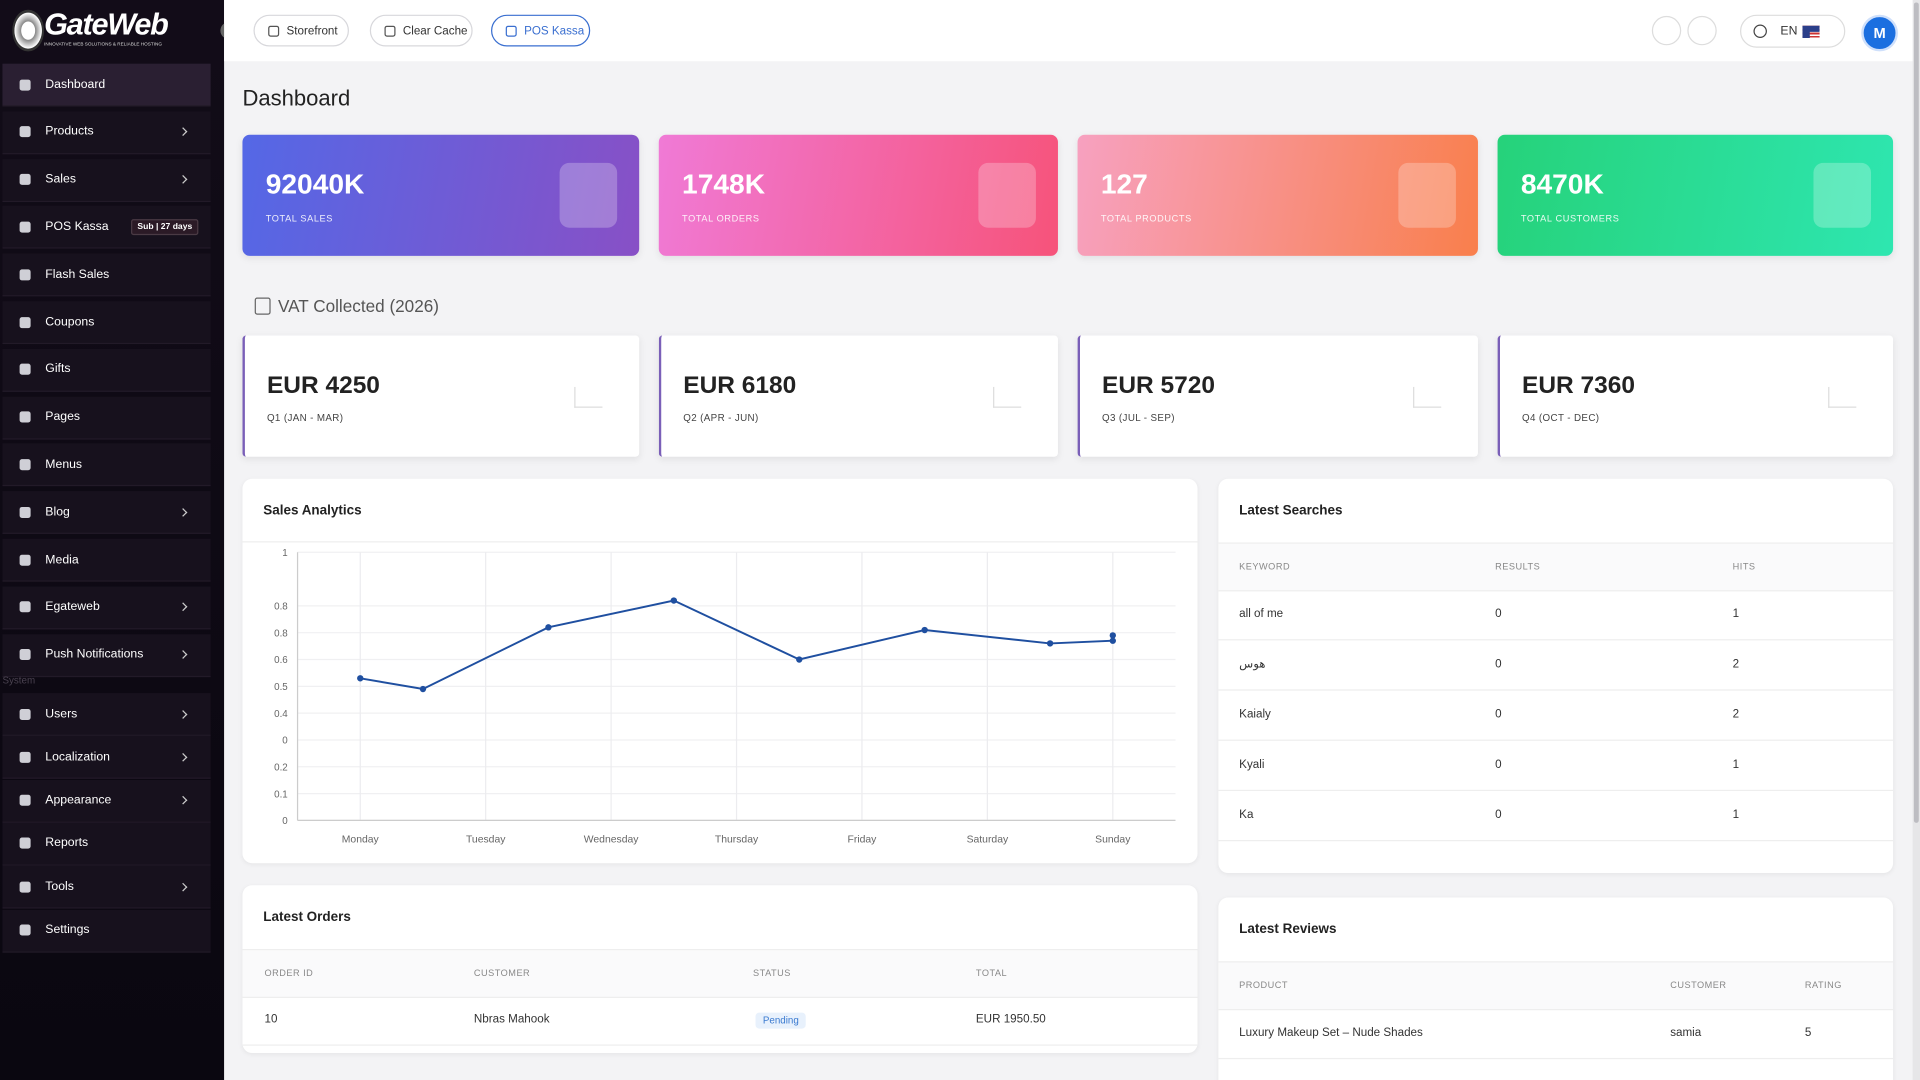 Image resolution: width=1920 pixels, height=1080 pixels. What do you see at coordinates (60, 179) in the screenshot?
I see `nav-label: Sales` at bounding box center [60, 179].